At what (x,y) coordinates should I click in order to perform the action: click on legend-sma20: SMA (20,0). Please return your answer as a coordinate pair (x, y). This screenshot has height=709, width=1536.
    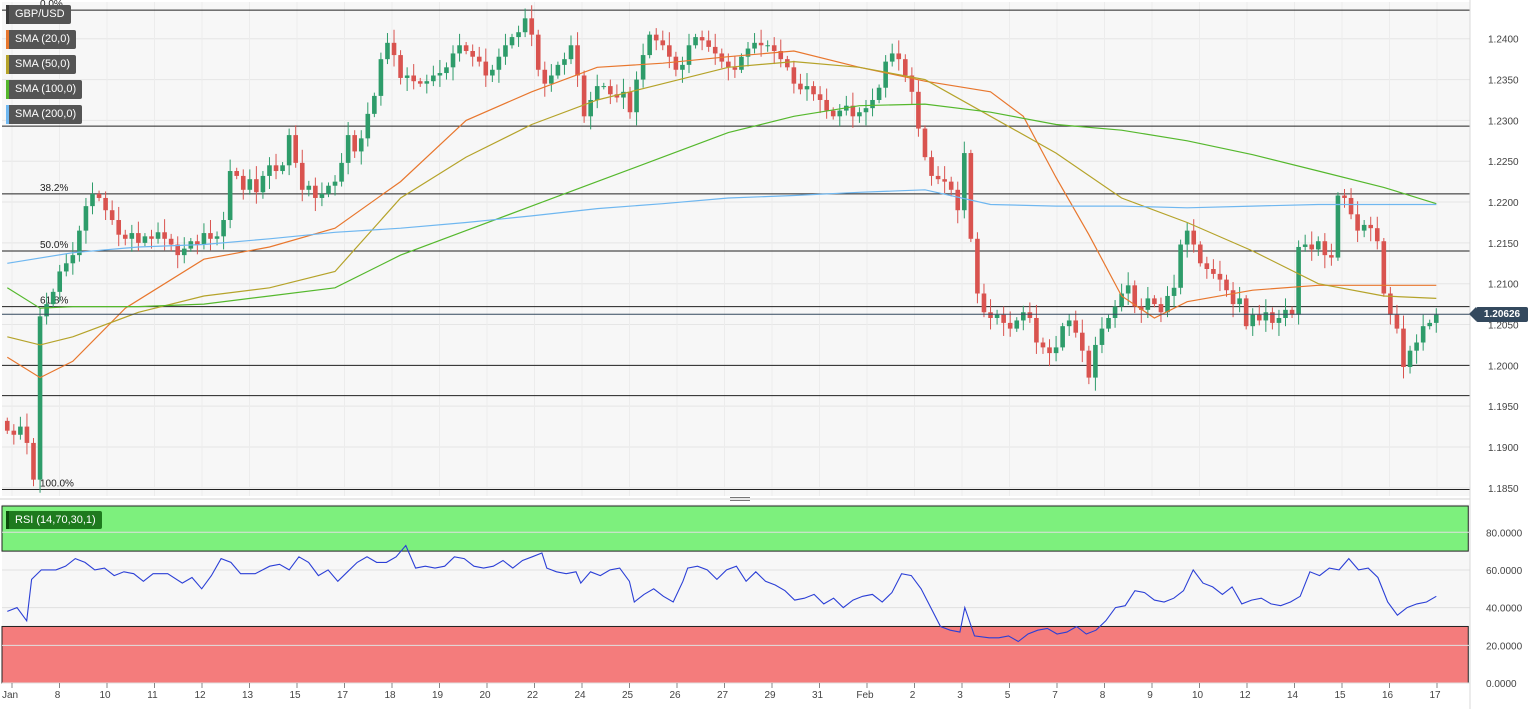
    Looking at the image, I should click on (41, 39).